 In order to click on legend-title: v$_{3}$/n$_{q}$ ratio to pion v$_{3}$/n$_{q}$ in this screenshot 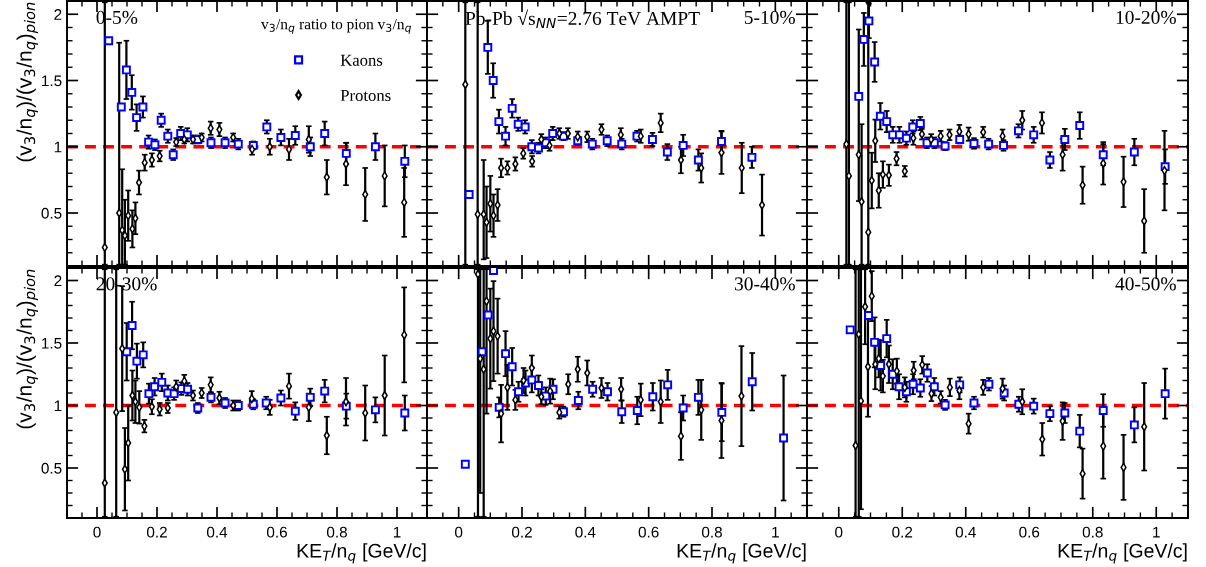, I will do `click(336, 26)`.